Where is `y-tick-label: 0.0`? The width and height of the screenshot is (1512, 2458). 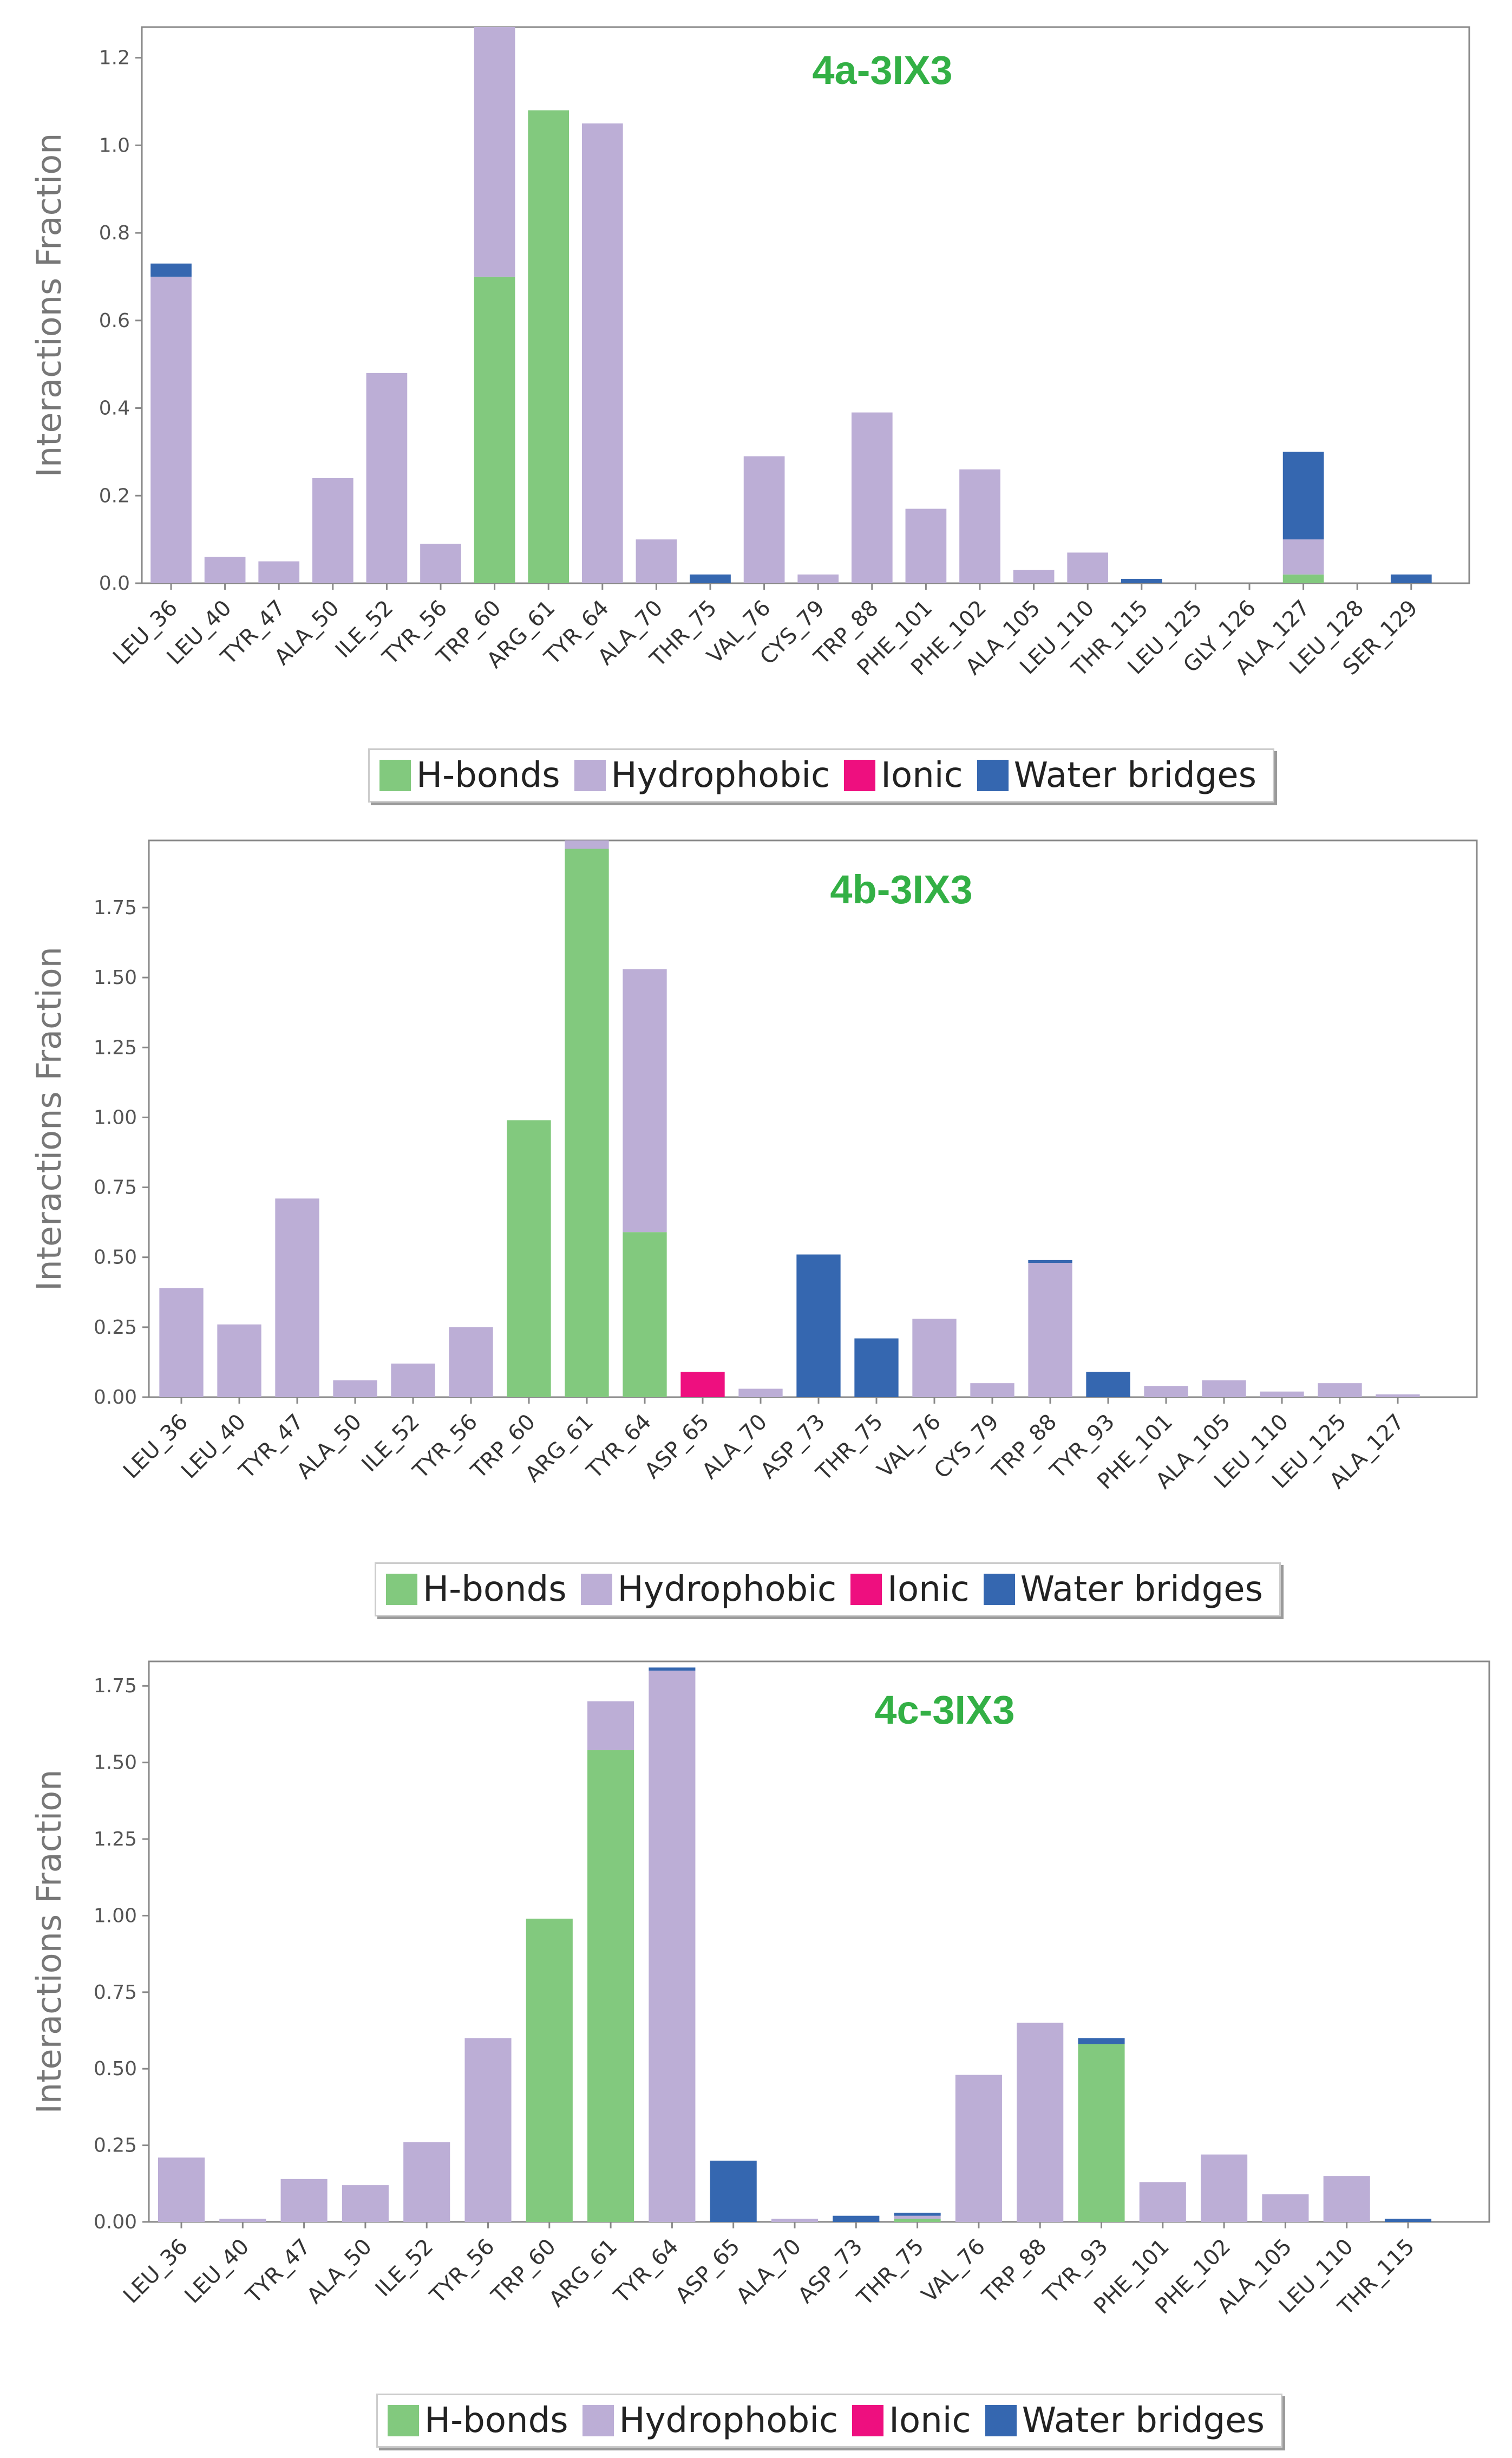
y-tick-label: 0.0 is located at coordinates (114, 583).